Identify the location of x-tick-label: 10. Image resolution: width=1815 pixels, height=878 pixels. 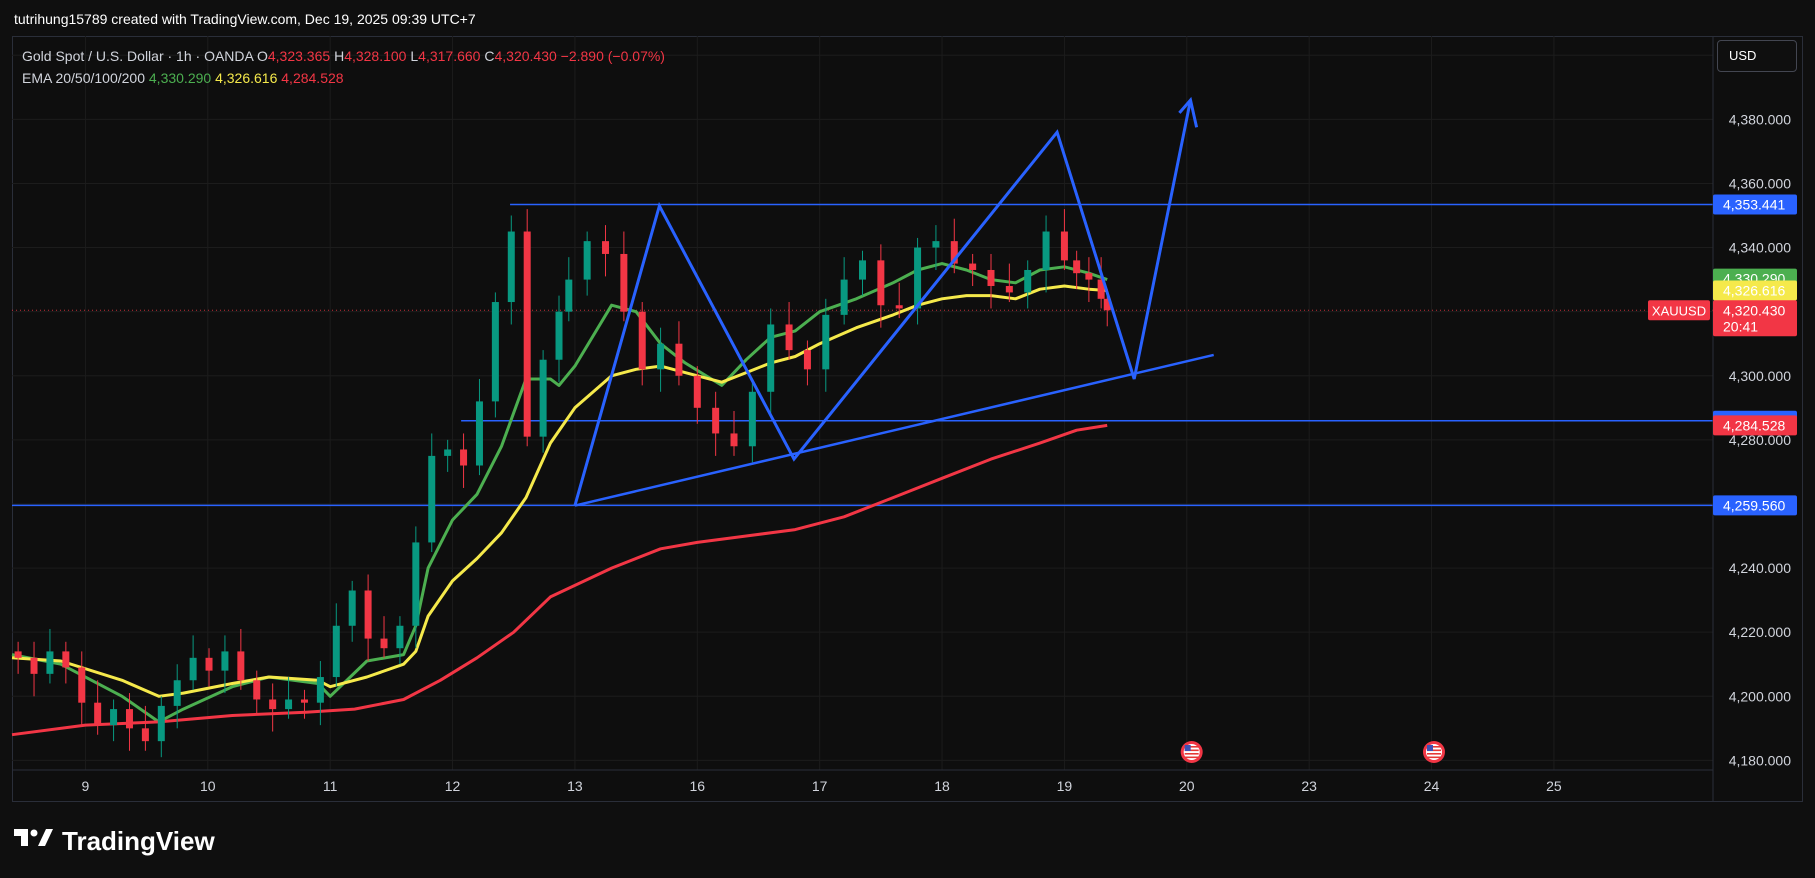
(208, 786).